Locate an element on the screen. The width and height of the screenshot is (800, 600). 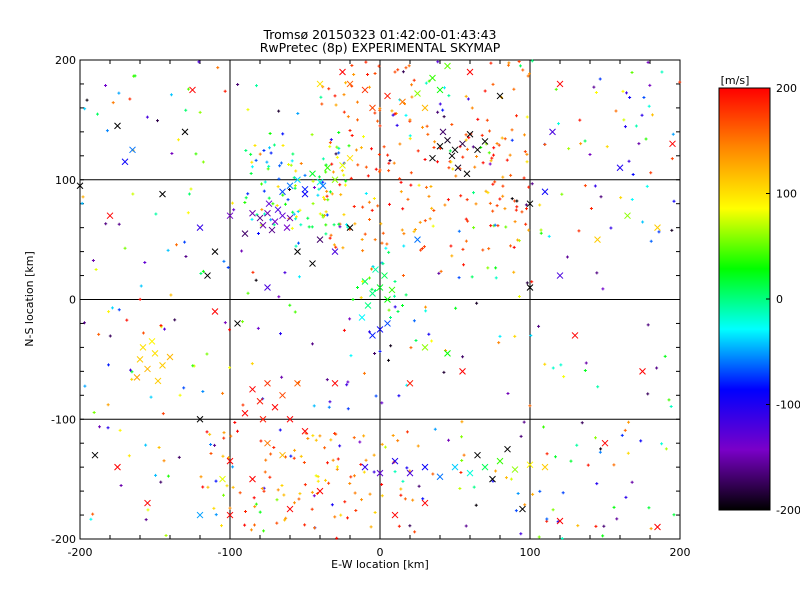
x-tick-label: -100 is located at coordinates (230, 552).